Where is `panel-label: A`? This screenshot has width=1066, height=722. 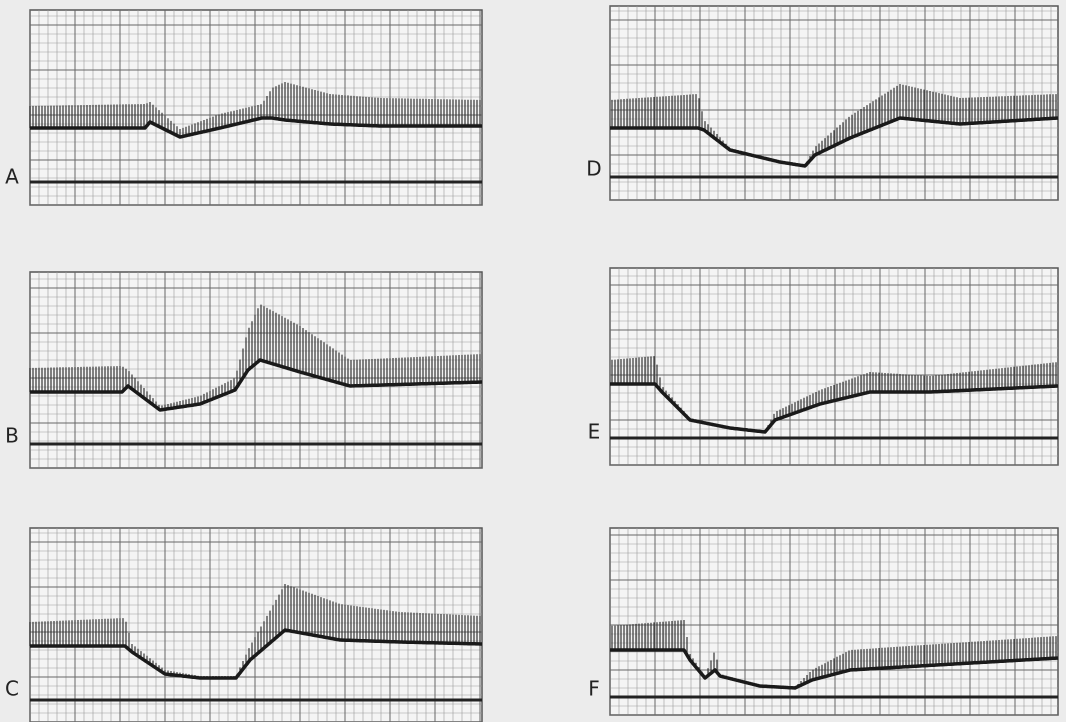
panel-label: A is located at coordinates (12, 177).